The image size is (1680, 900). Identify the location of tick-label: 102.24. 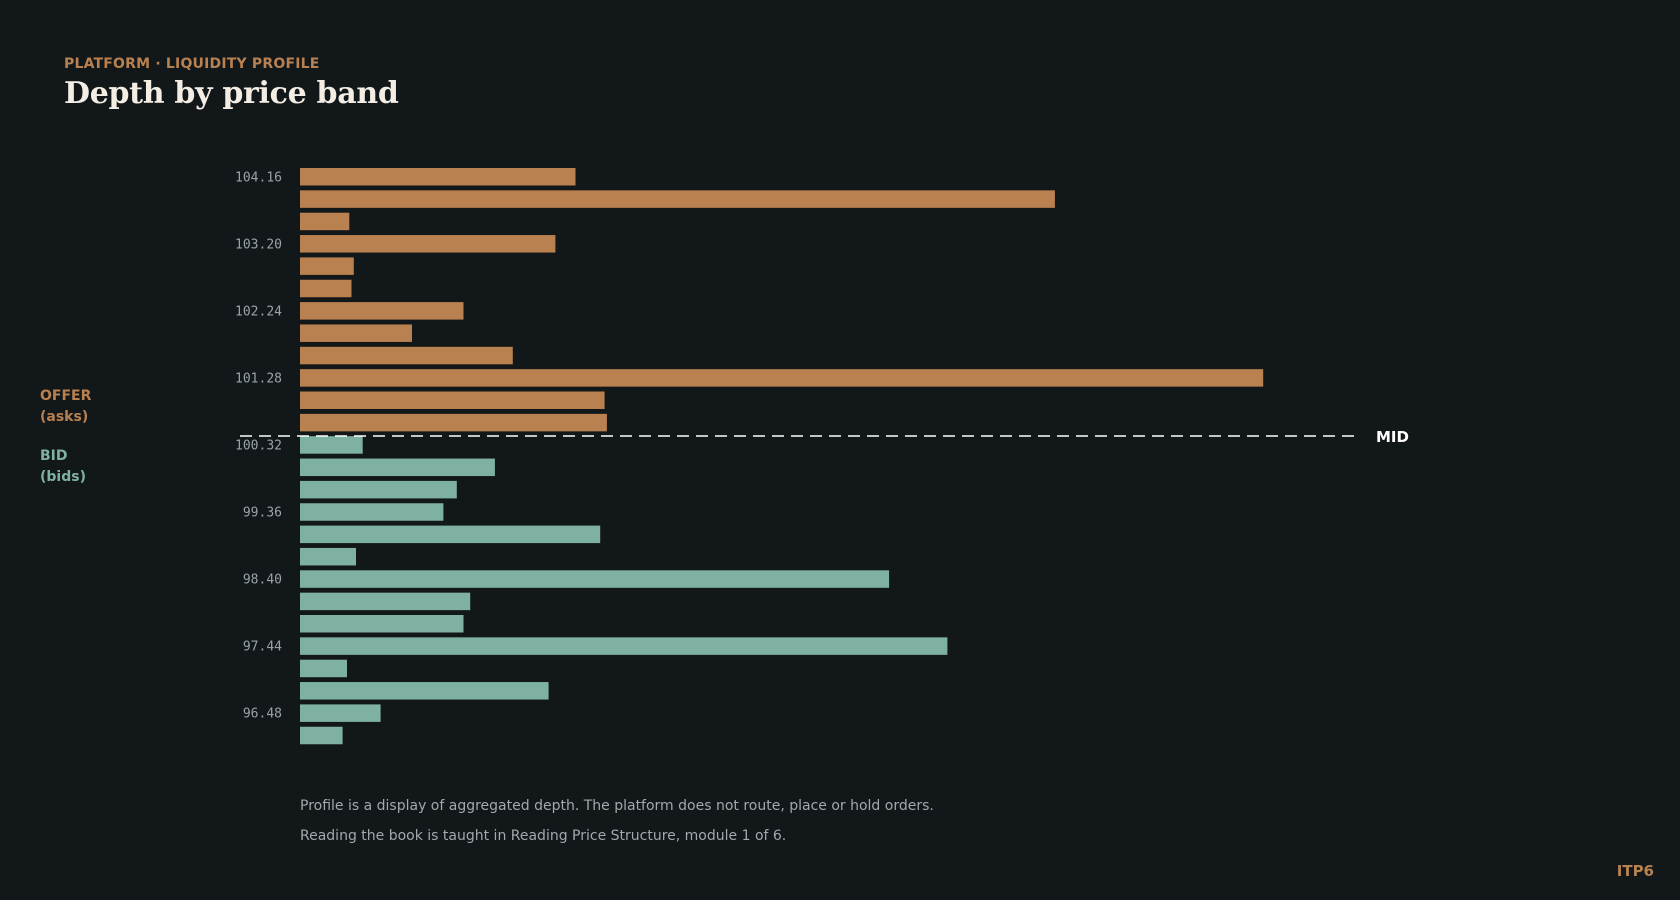
(258, 311).